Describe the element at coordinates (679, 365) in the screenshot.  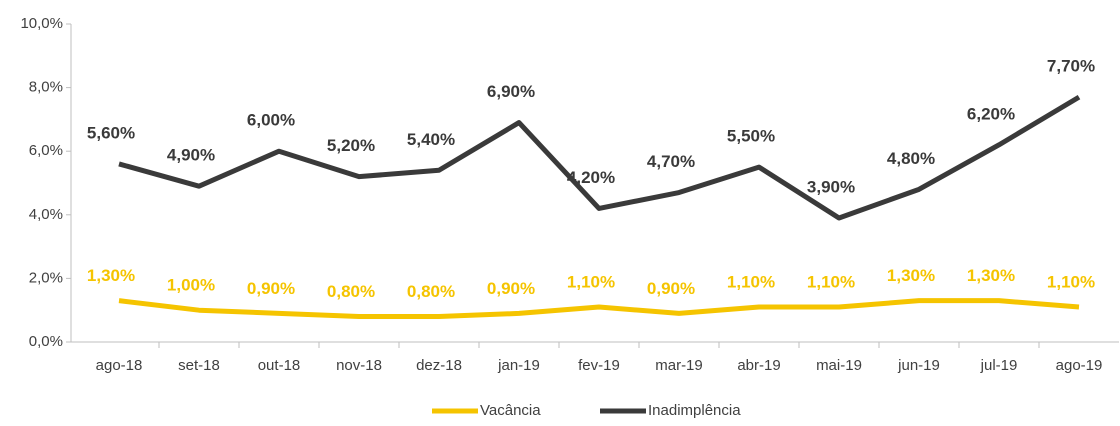
I see `x-tick-label: mar-19` at that location.